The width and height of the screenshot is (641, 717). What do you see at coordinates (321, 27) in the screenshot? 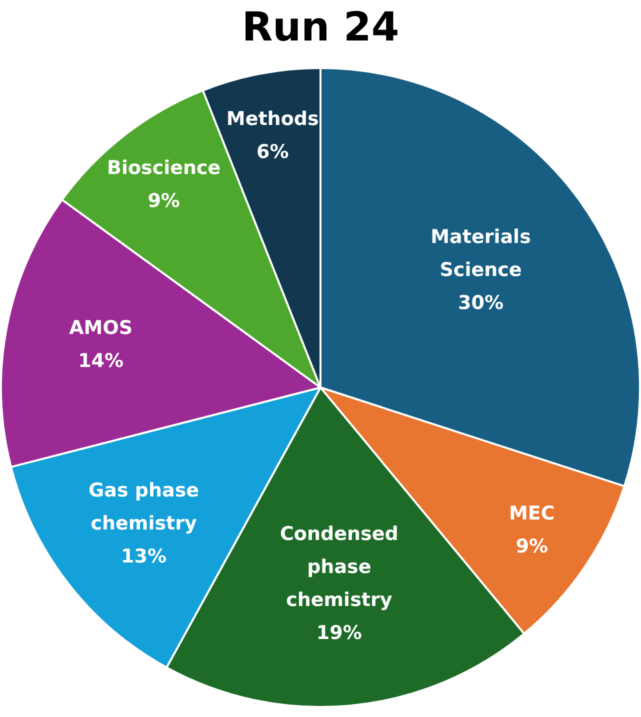
I see `chart-title: Run 24` at bounding box center [321, 27].